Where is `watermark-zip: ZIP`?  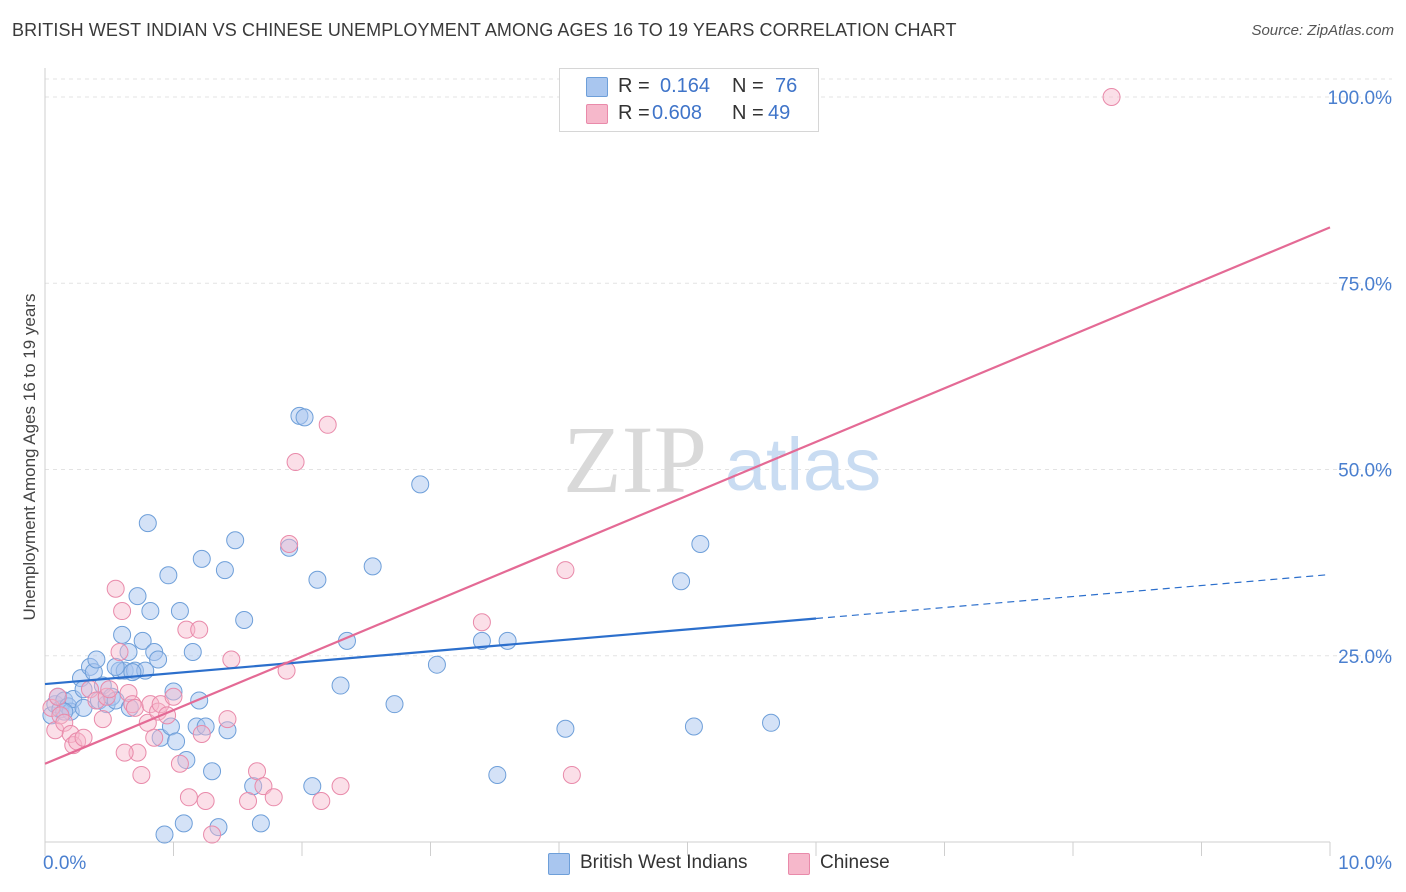
watermark-zip: ZIP is located at coordinates (635, 459).